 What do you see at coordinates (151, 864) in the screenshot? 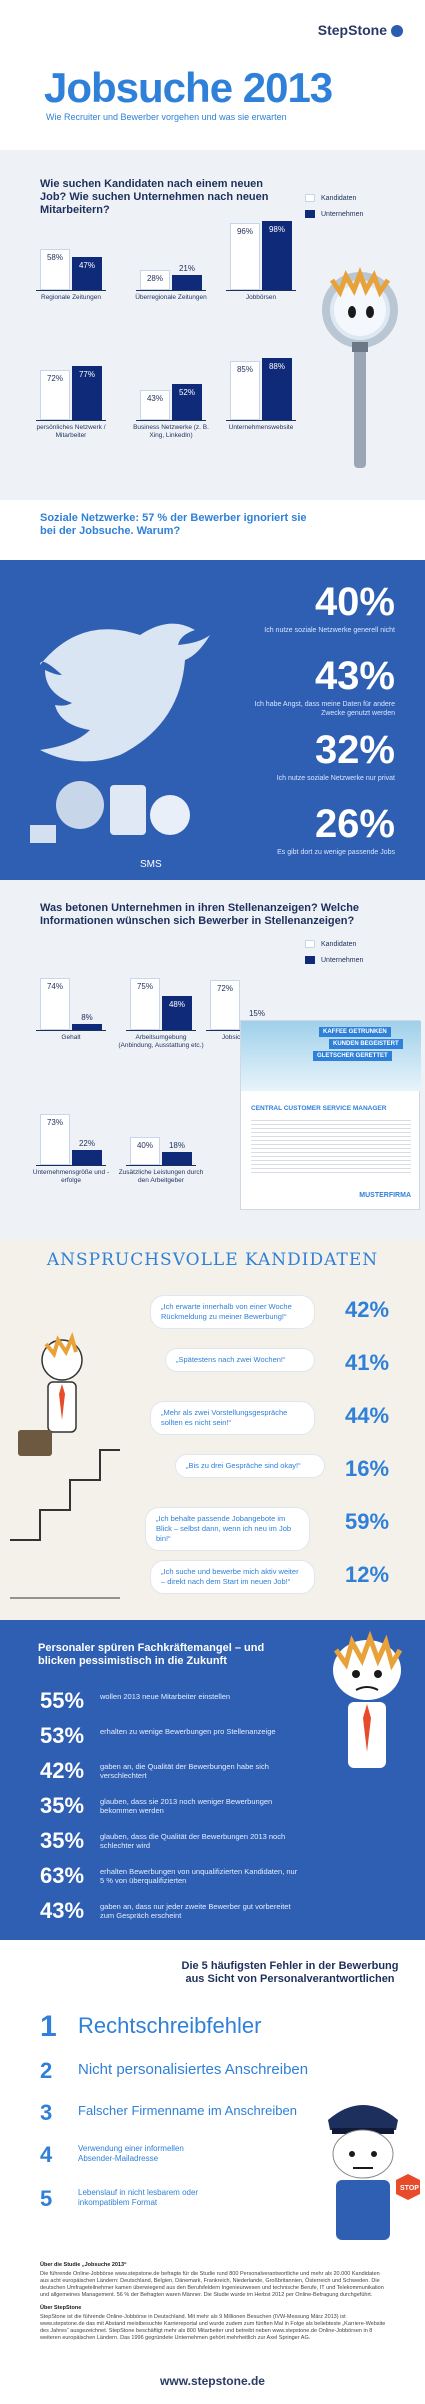
I see `svg-text: SMS` at bounding box center [151, 864].